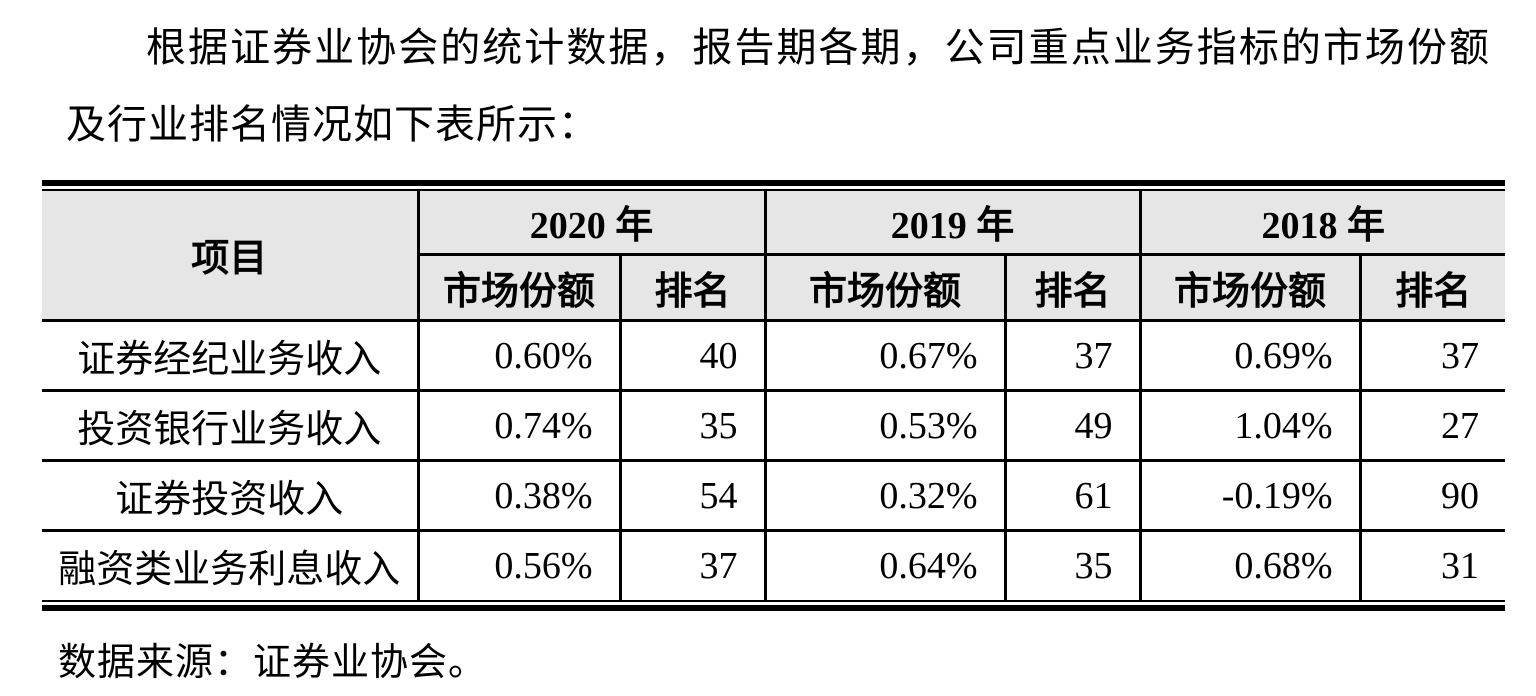  I want to click on cell-2020-rank: 40, so click(692, 356).